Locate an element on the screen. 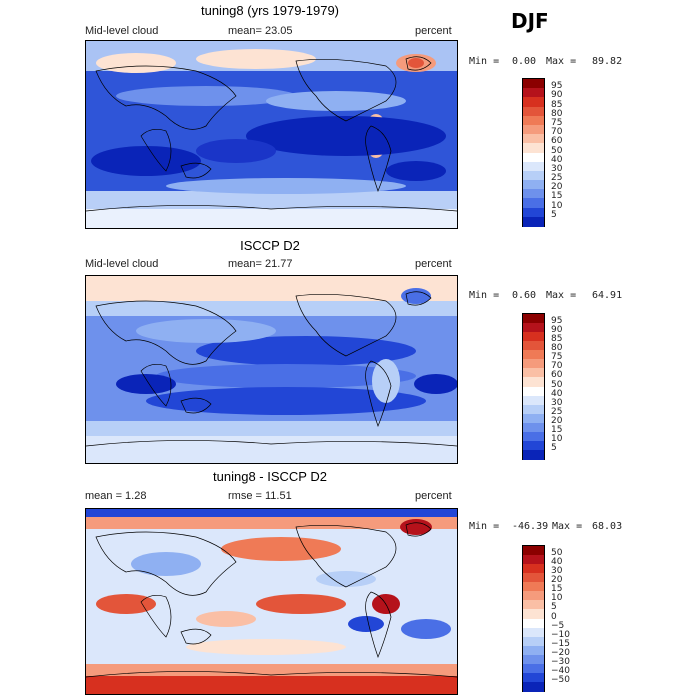 The height and width of the screenshot is (700, 700). panel-3-colorbar is located at coordinates (533, 618).